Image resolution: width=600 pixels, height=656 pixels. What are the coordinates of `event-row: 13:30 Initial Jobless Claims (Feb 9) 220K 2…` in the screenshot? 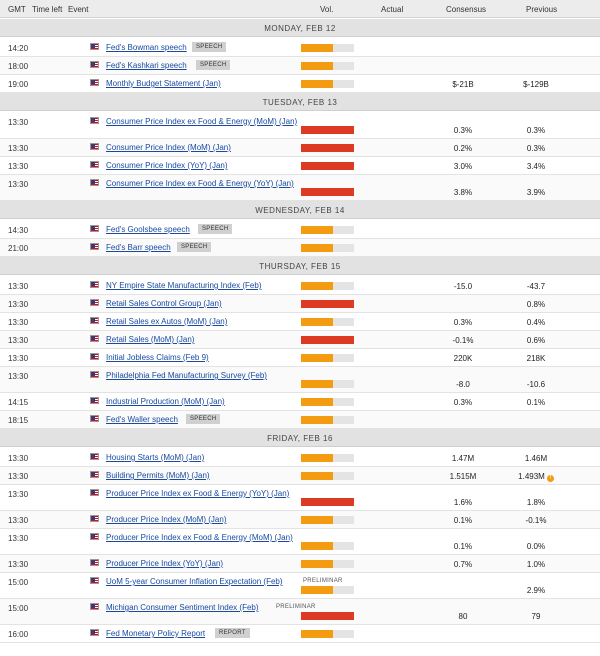 It's located at (300, 358).